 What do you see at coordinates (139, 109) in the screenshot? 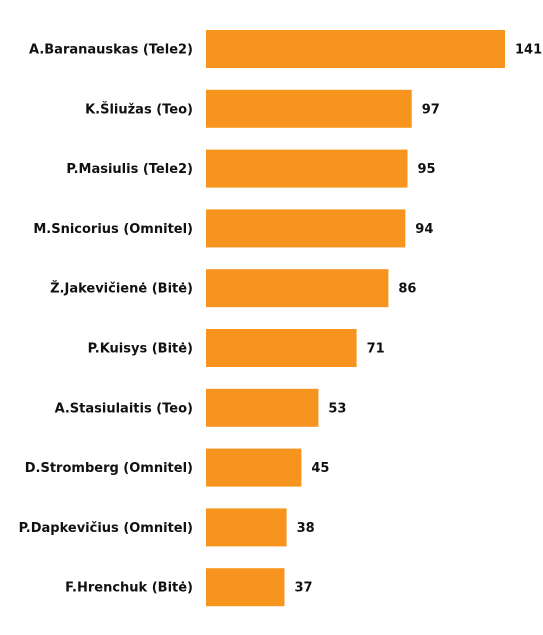
I see `category-label: K.Šliužas (Teo)` at bounding box center [139, 109].